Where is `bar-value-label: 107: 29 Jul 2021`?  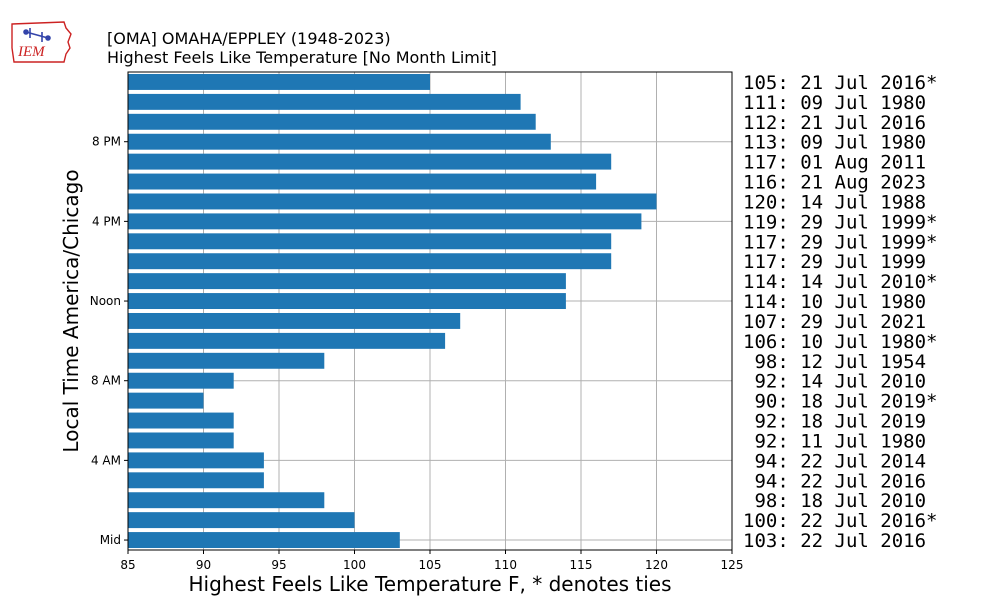
bar-value-label: 107: 29 Jul 2021 is located at coordinates (834, 322).